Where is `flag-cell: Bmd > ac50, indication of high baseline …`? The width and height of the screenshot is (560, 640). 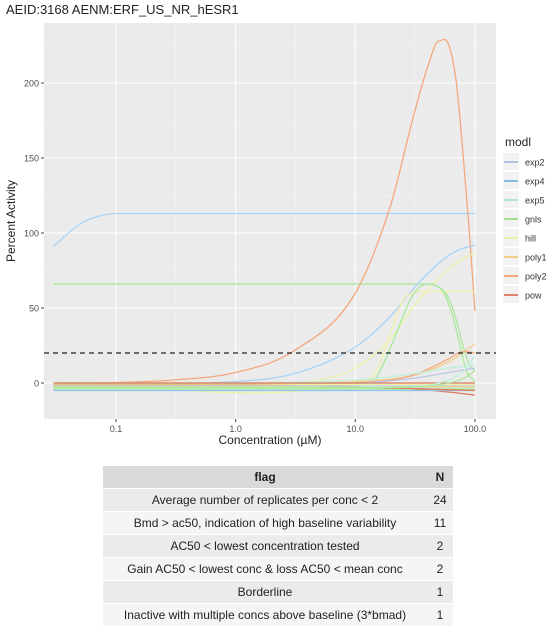
flag-cell: Bmd > ac50, indication of high baseline … is located at coordinates (265, 523).